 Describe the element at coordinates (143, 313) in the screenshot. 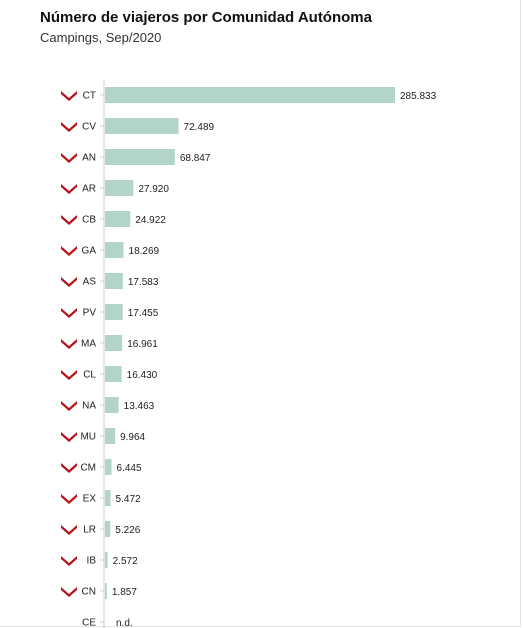

I see `value-label: 17.455` at that location.